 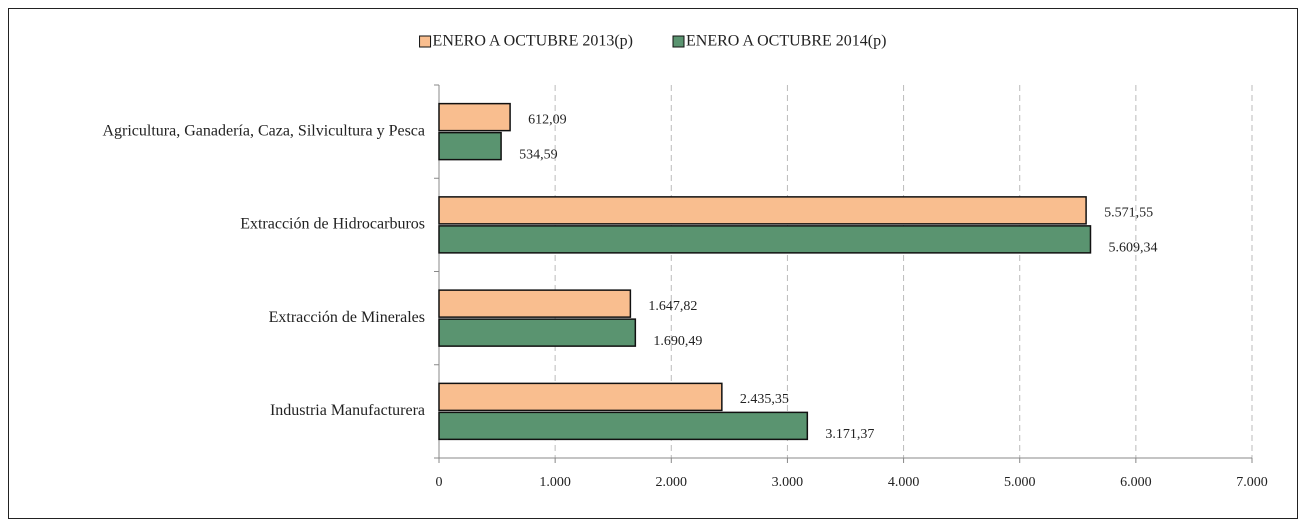 I want to click on x-tick-label: 1.000, so click(x=555, y=482).